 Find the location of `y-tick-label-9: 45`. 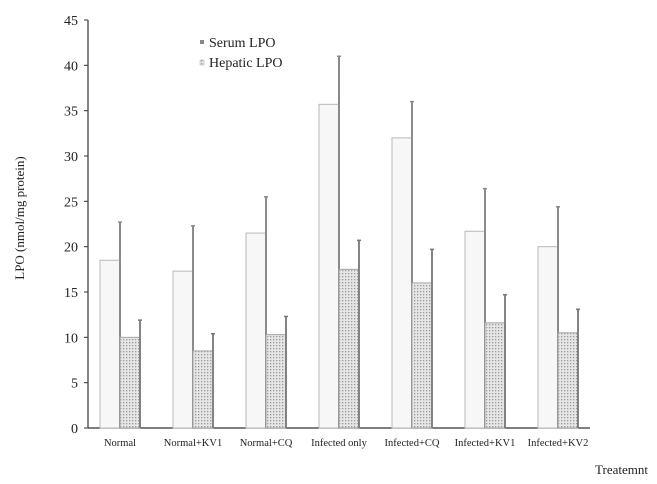

y-tick-label-9: 45 is located at coordinates (71, 21).